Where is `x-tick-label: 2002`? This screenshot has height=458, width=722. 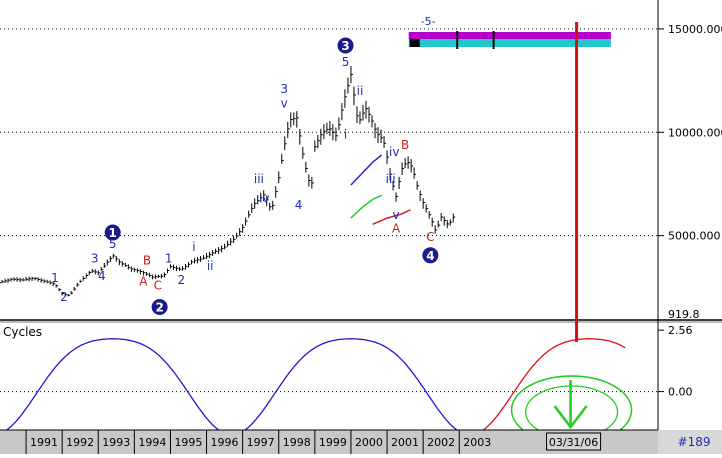
x-tick-label: 2002 is located at coordinates (441, 442).